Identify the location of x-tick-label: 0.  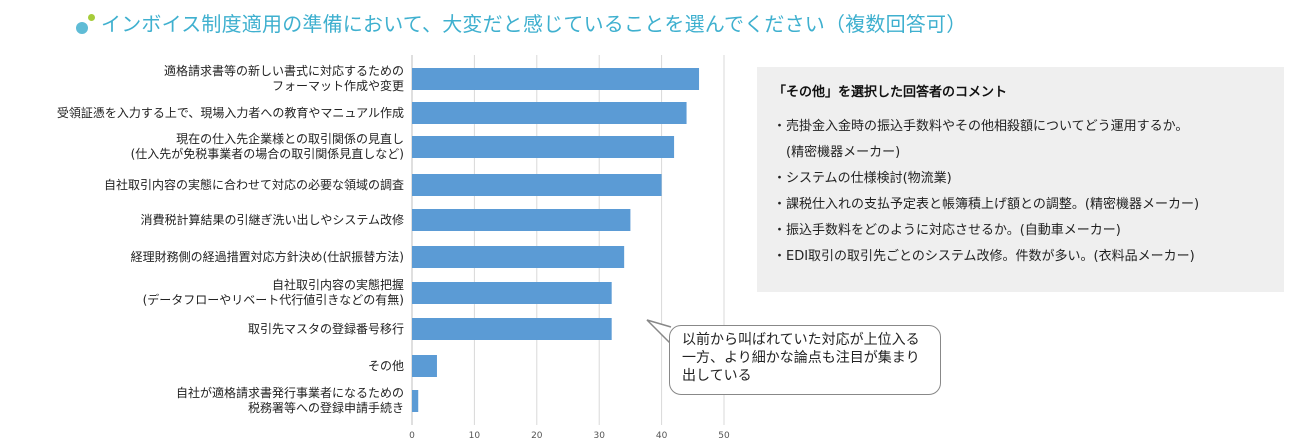
(412, 436).